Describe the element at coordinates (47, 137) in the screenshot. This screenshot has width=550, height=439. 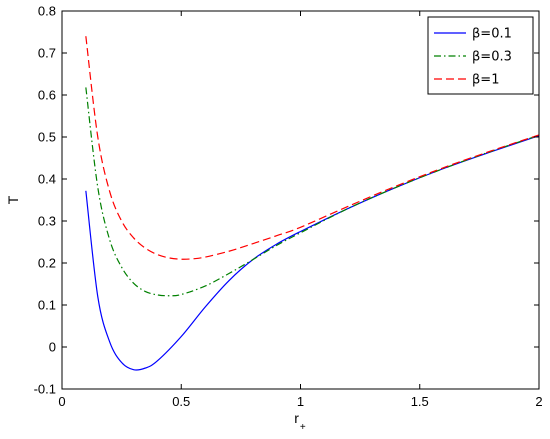
I see `y-tick-label: 0.5` at that location.